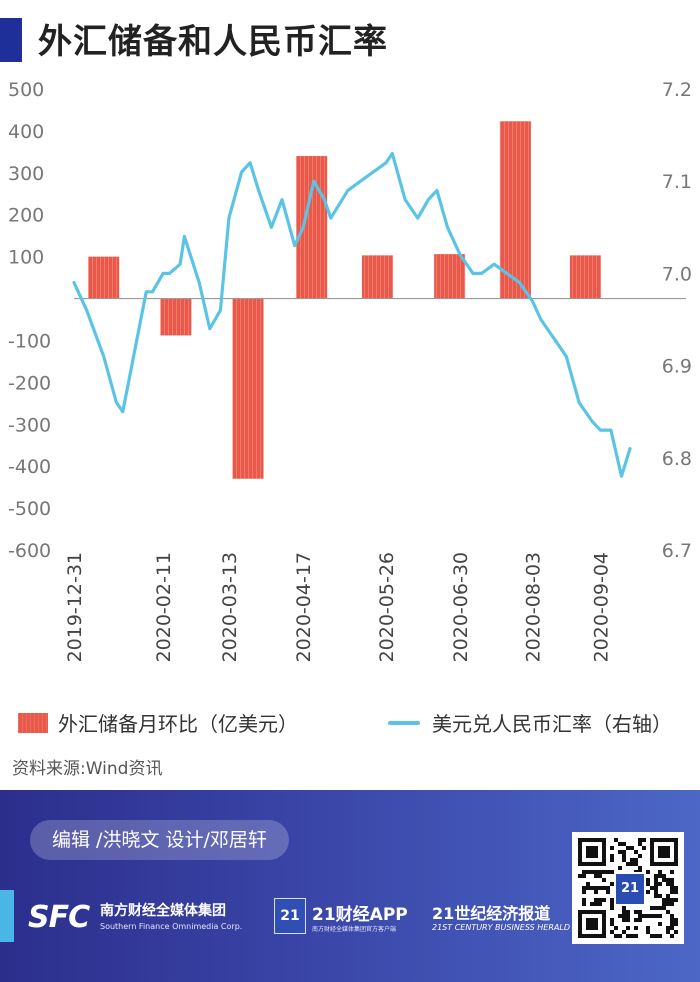 This screenshot has height=982, width=700. Describe the element at coordinates (601, 607) in the screenshot. I see `x-tick-label: 2020-09-04` at that location.